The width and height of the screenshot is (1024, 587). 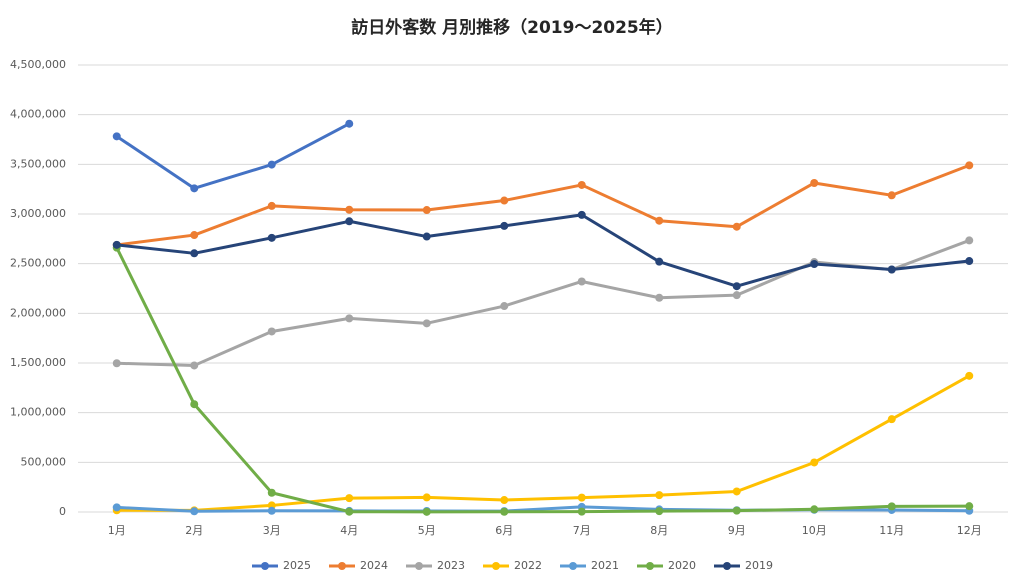 What do you see at coordinates (38, 312) in the screenshot?
I see `y-tick-label: 2,000,000` at bounding box center [38, 312].